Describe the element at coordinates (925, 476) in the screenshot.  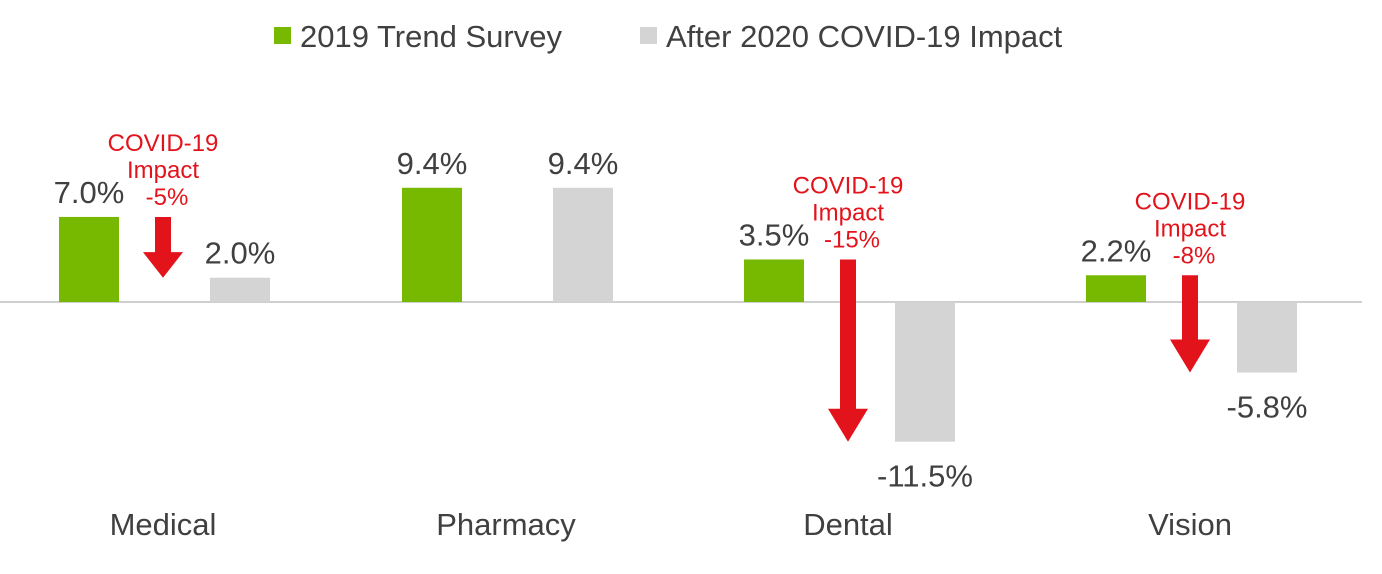
I see `data-label-dental-series-2: -11.5%` at that location.